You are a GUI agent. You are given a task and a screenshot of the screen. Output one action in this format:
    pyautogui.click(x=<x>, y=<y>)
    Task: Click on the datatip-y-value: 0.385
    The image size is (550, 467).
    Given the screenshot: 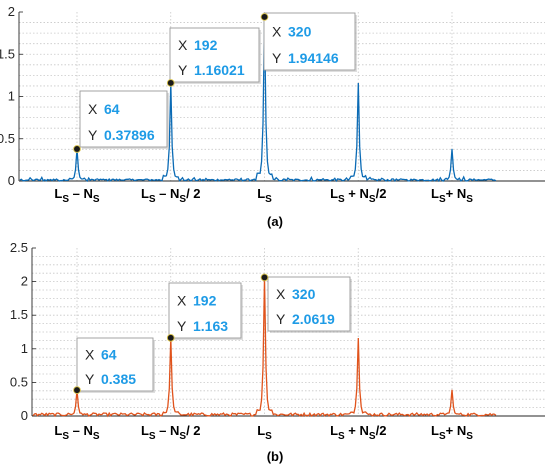 What is the action you would take?
    pyautogui.click(x=118, y=379)
    